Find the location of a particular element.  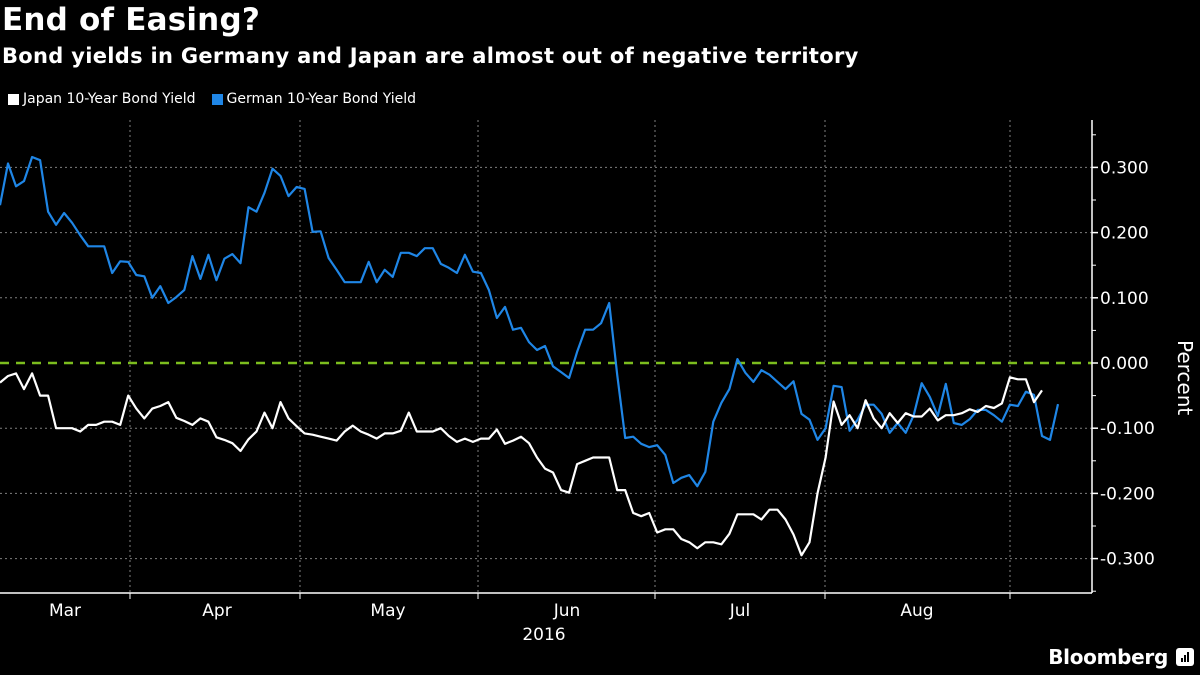

x-tick-label: Jul is located at coordinates (740, 611).